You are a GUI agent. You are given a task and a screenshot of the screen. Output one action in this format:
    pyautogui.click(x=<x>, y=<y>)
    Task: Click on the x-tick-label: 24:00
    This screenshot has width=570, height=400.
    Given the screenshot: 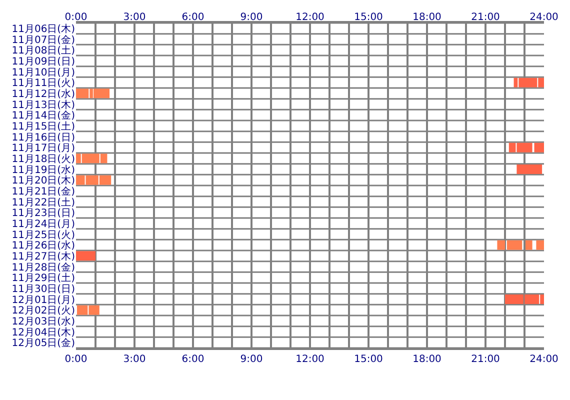 What is the action you would take?
    pyautogui.click(x=544, y=17)
    